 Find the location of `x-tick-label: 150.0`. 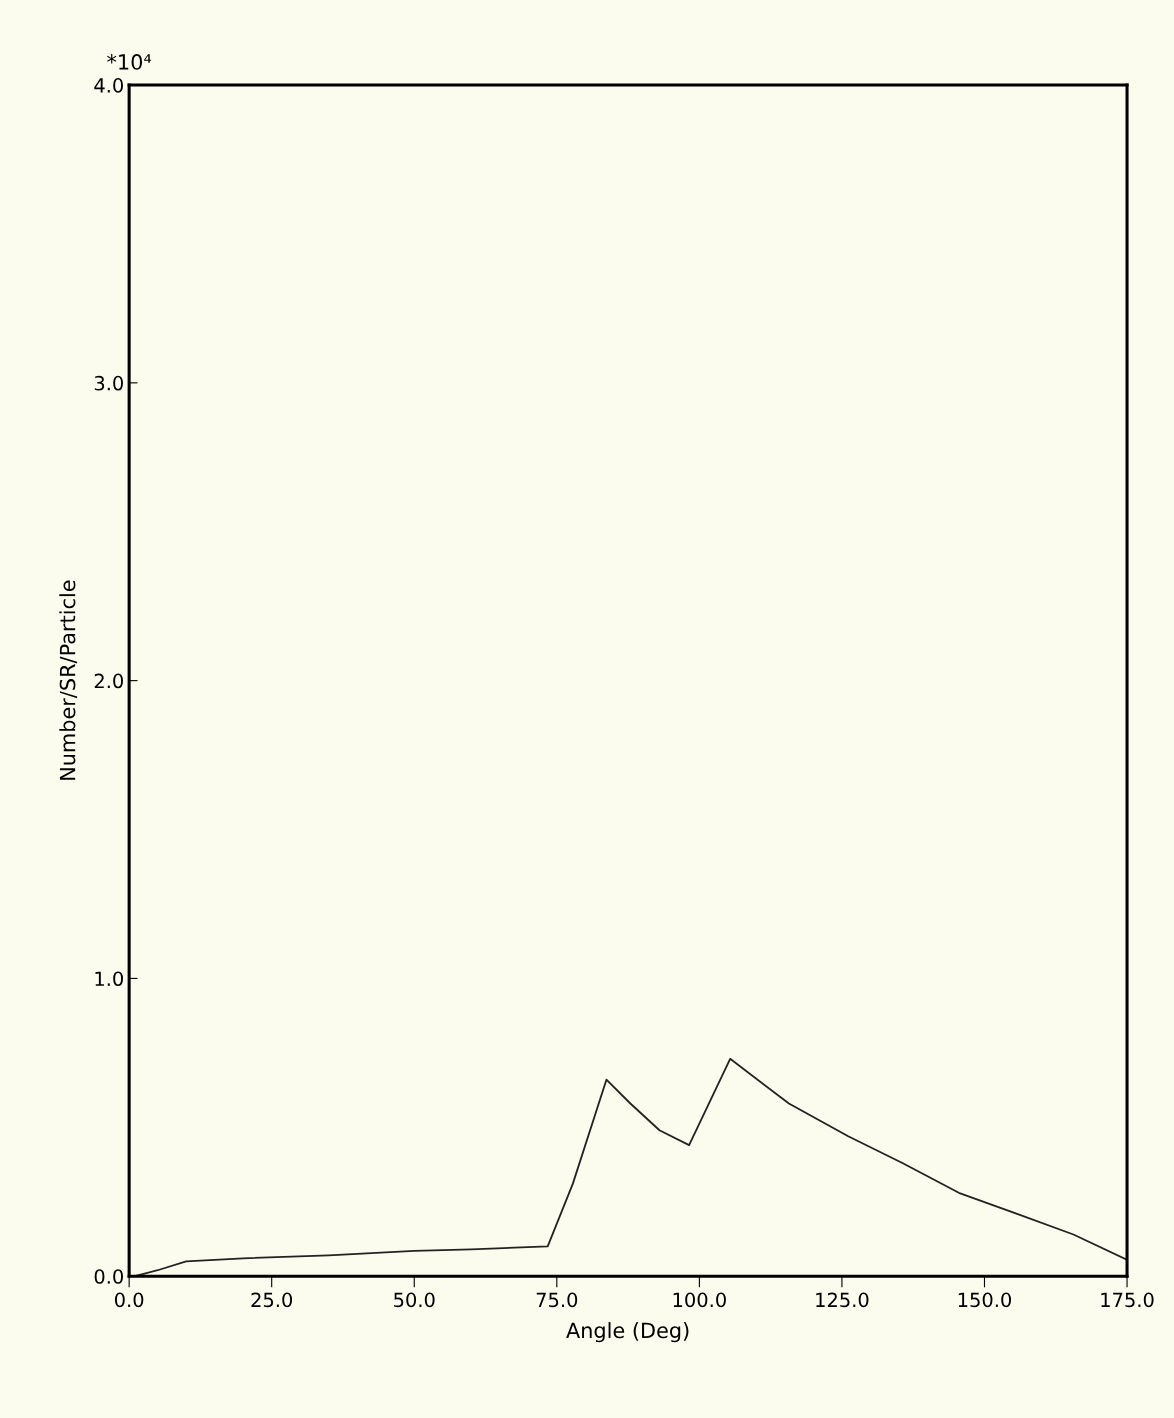

x-tick-label: 150.0 is located at coordinates (985, 1300).